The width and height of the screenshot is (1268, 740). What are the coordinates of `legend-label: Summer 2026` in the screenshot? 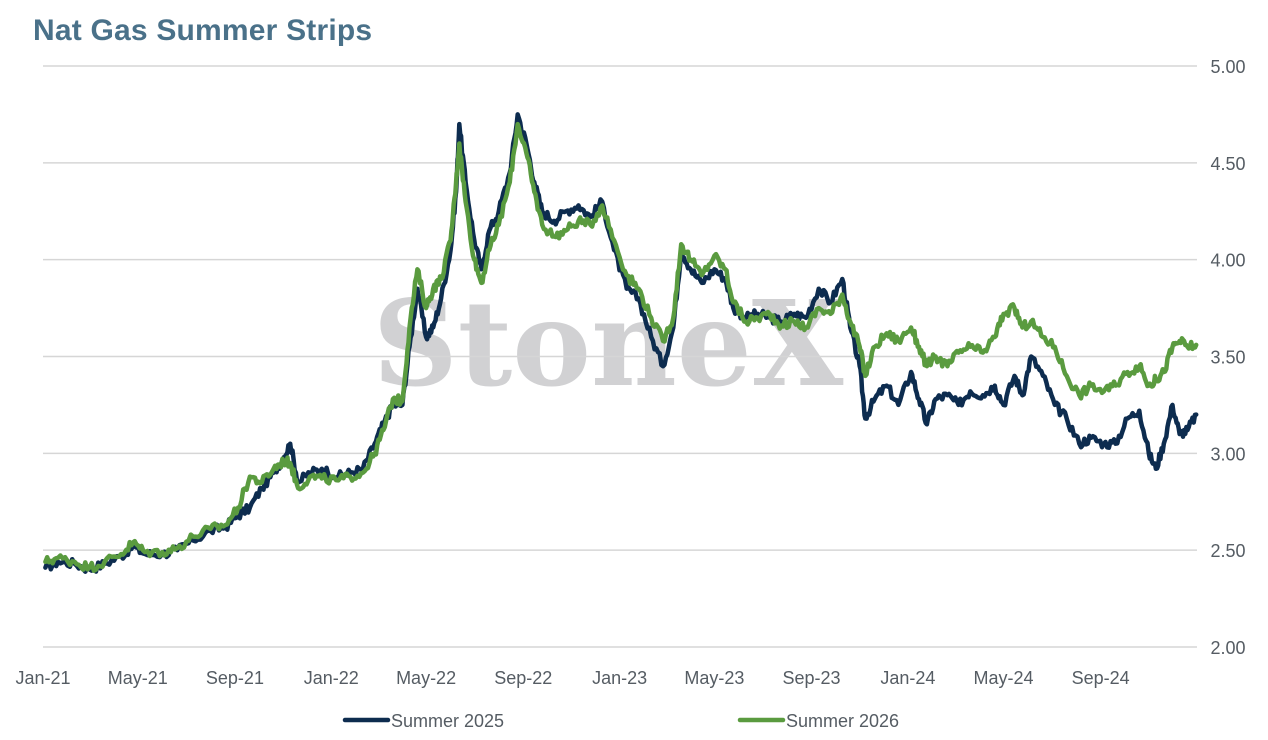 It's located at (842, 721).